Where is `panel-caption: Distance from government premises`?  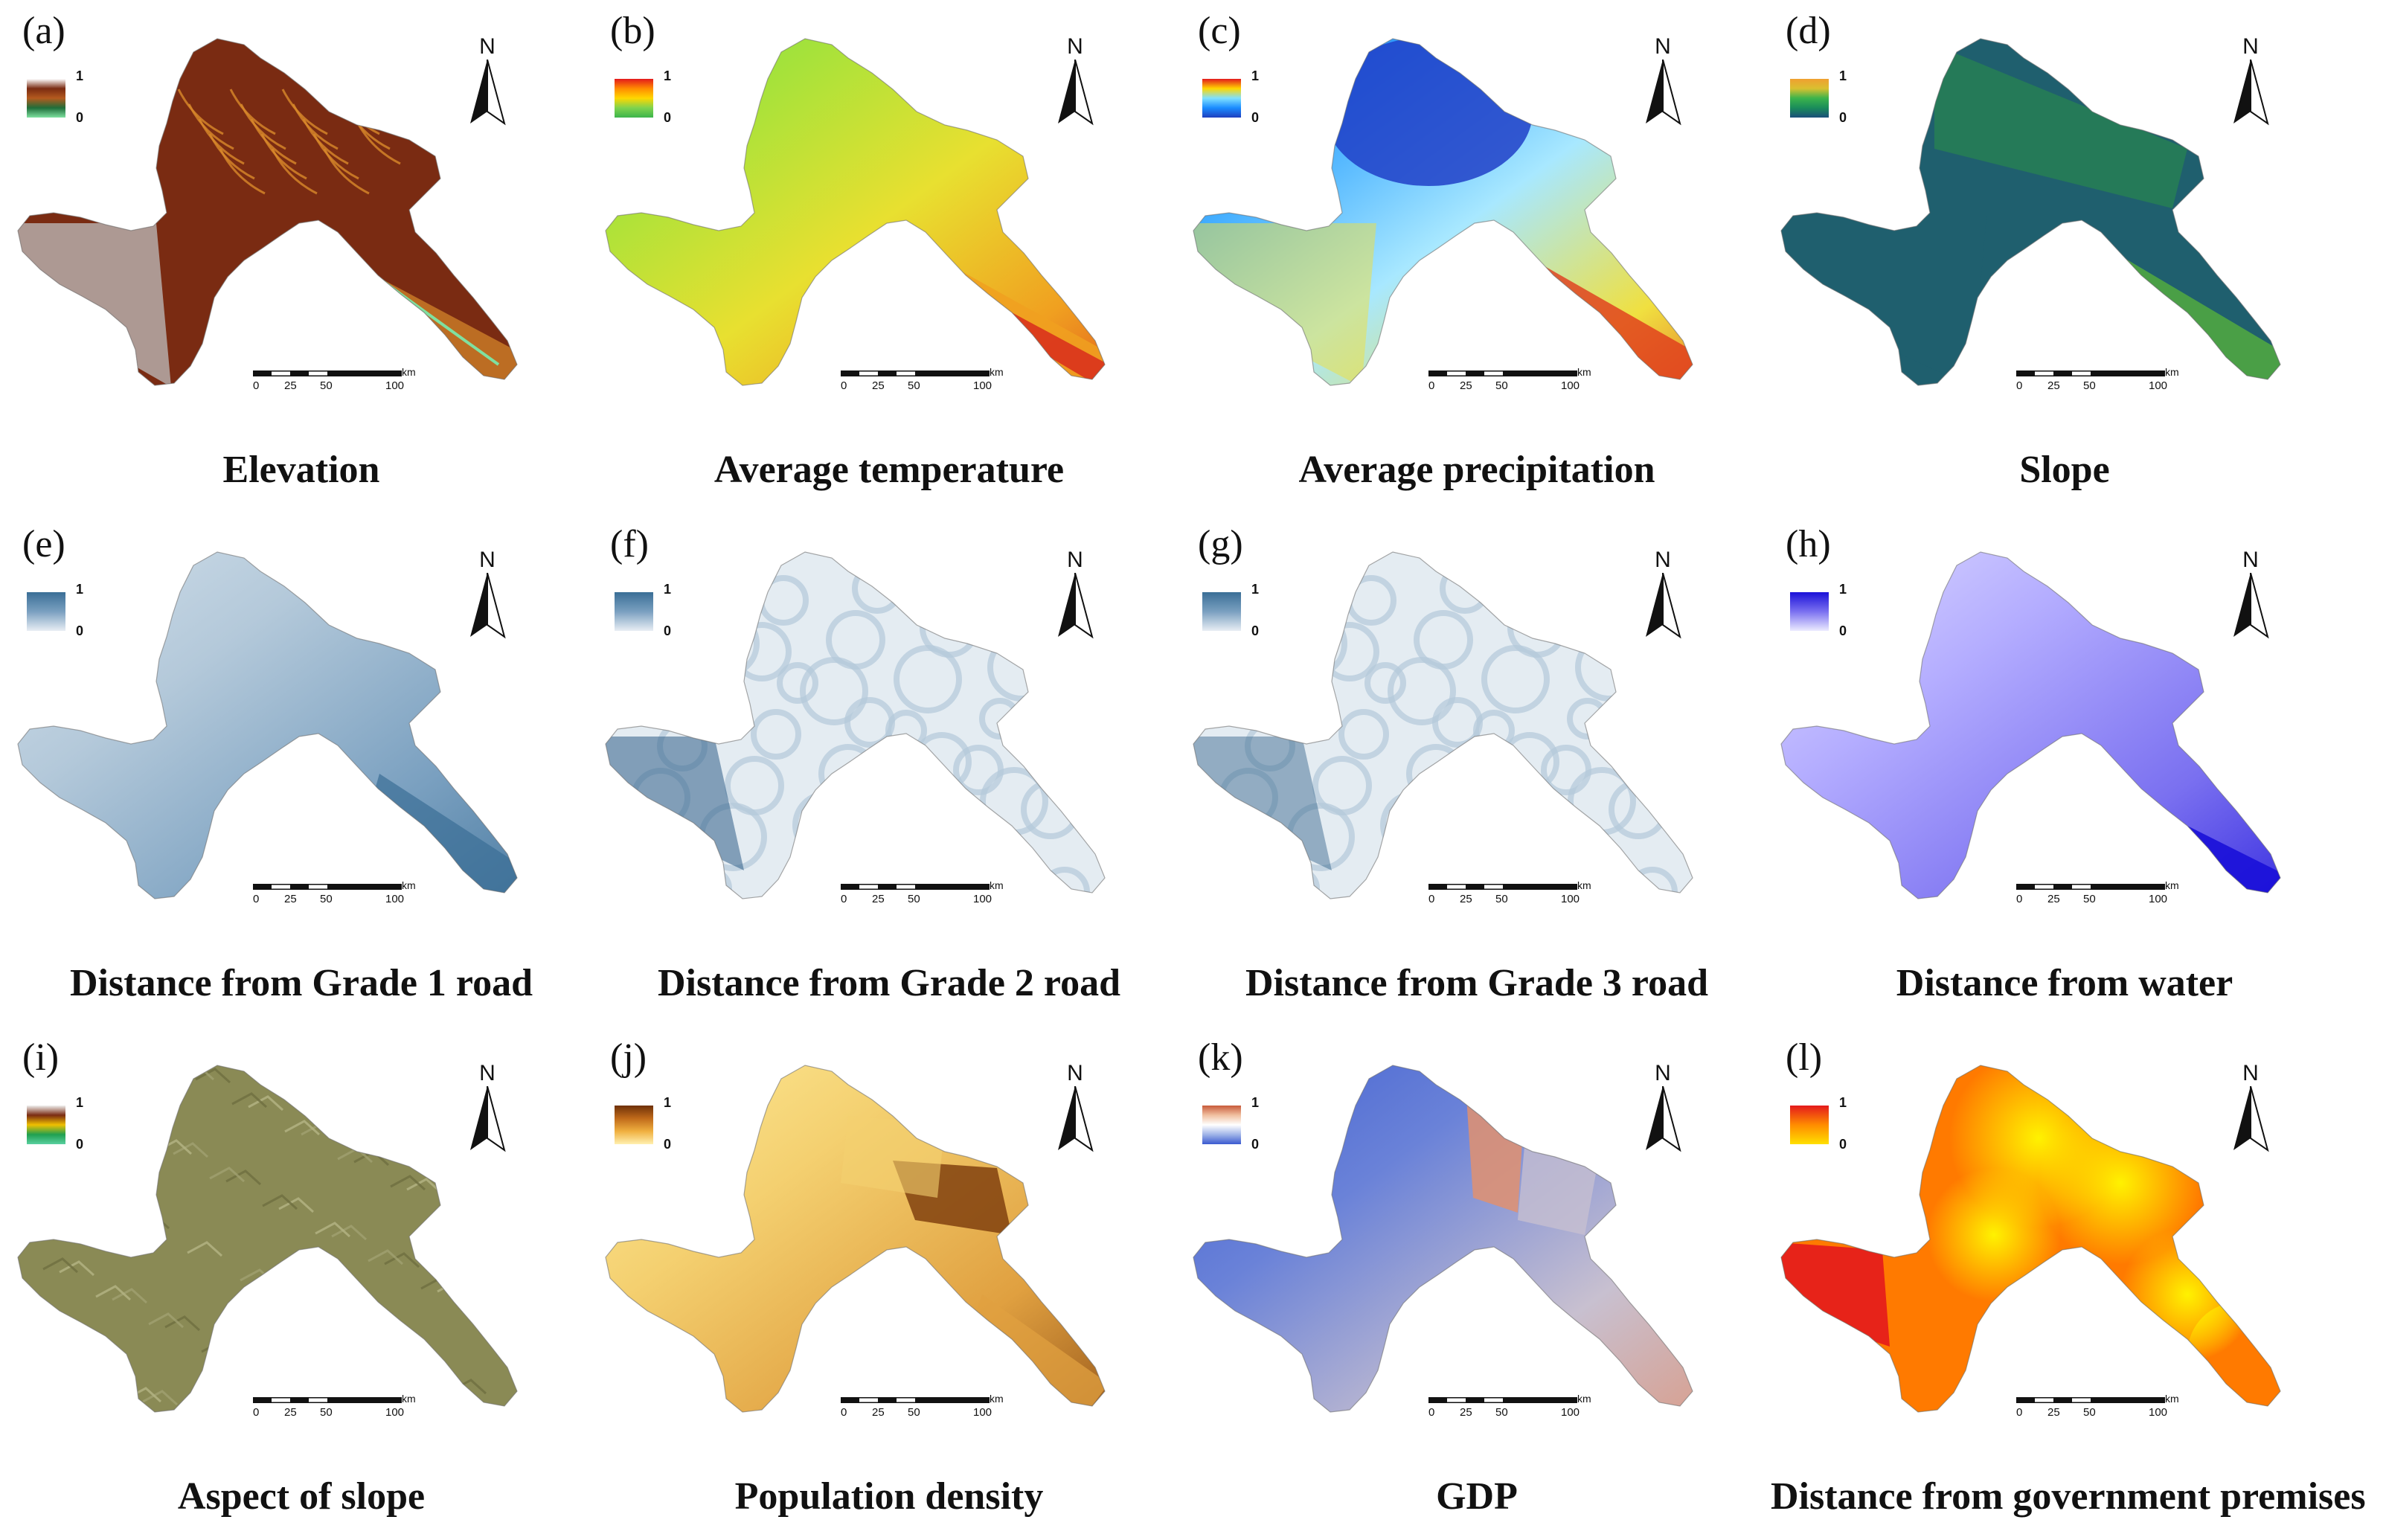 panel-caption: Distance from government premises is located at coordinates (2068, 1496).